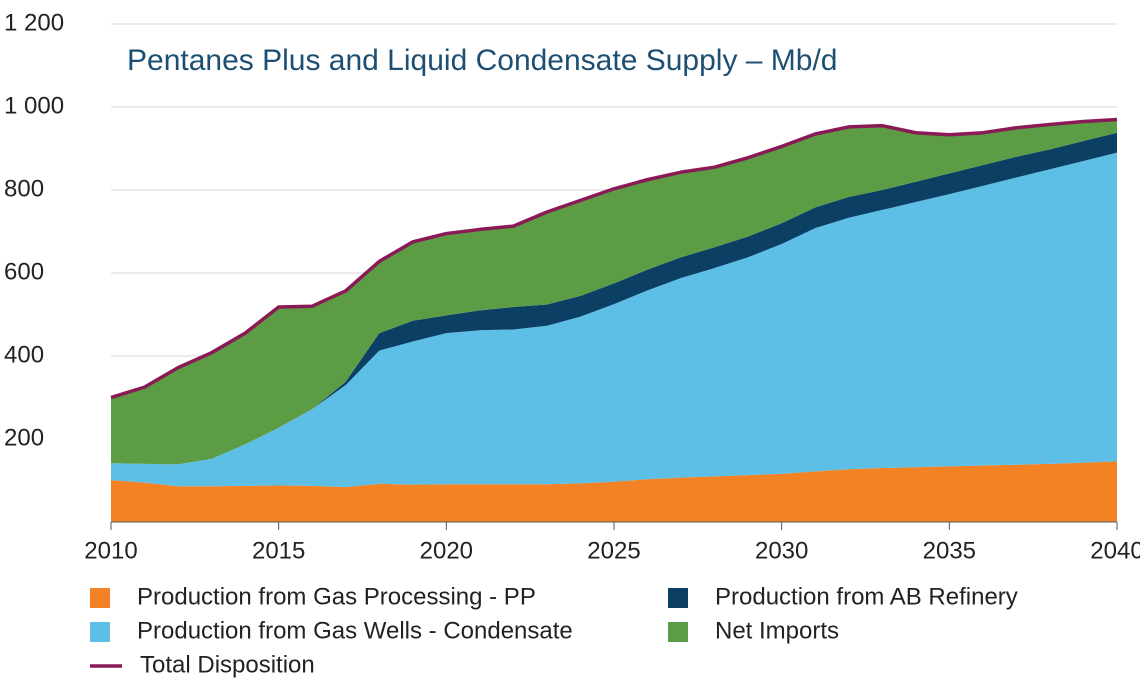 The height and width of the screenshot is (685, 1140). Describe the element at coordinates (613, 550) in the screenshot. I see `x-tick-label: 2025` at that location.